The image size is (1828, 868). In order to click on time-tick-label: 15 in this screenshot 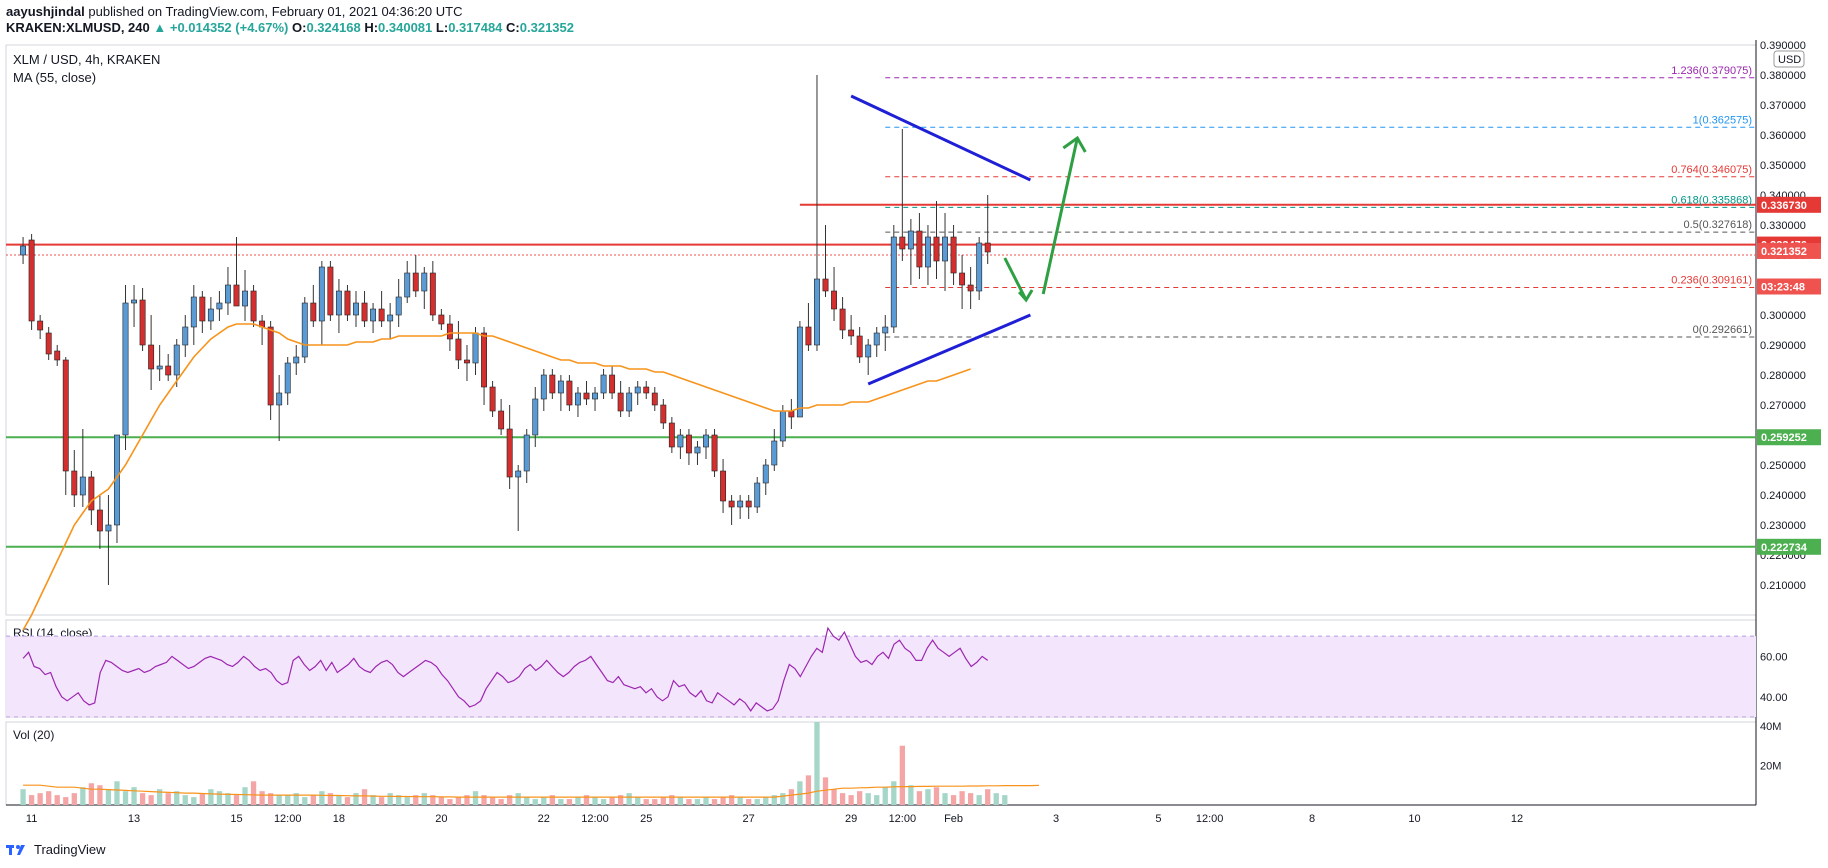, I will do `click(236, 819)`.